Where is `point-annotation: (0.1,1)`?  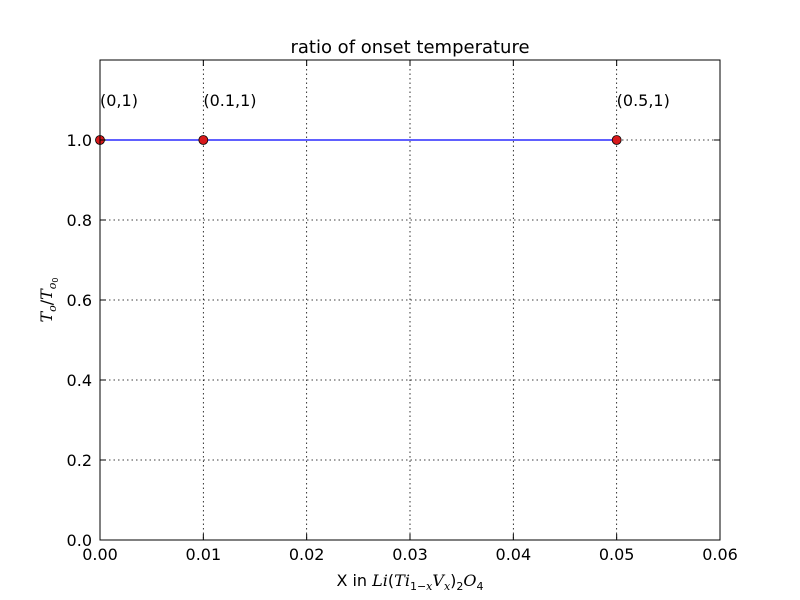
point-annotation: (0.1,1) is located at coordinates (229, 100).